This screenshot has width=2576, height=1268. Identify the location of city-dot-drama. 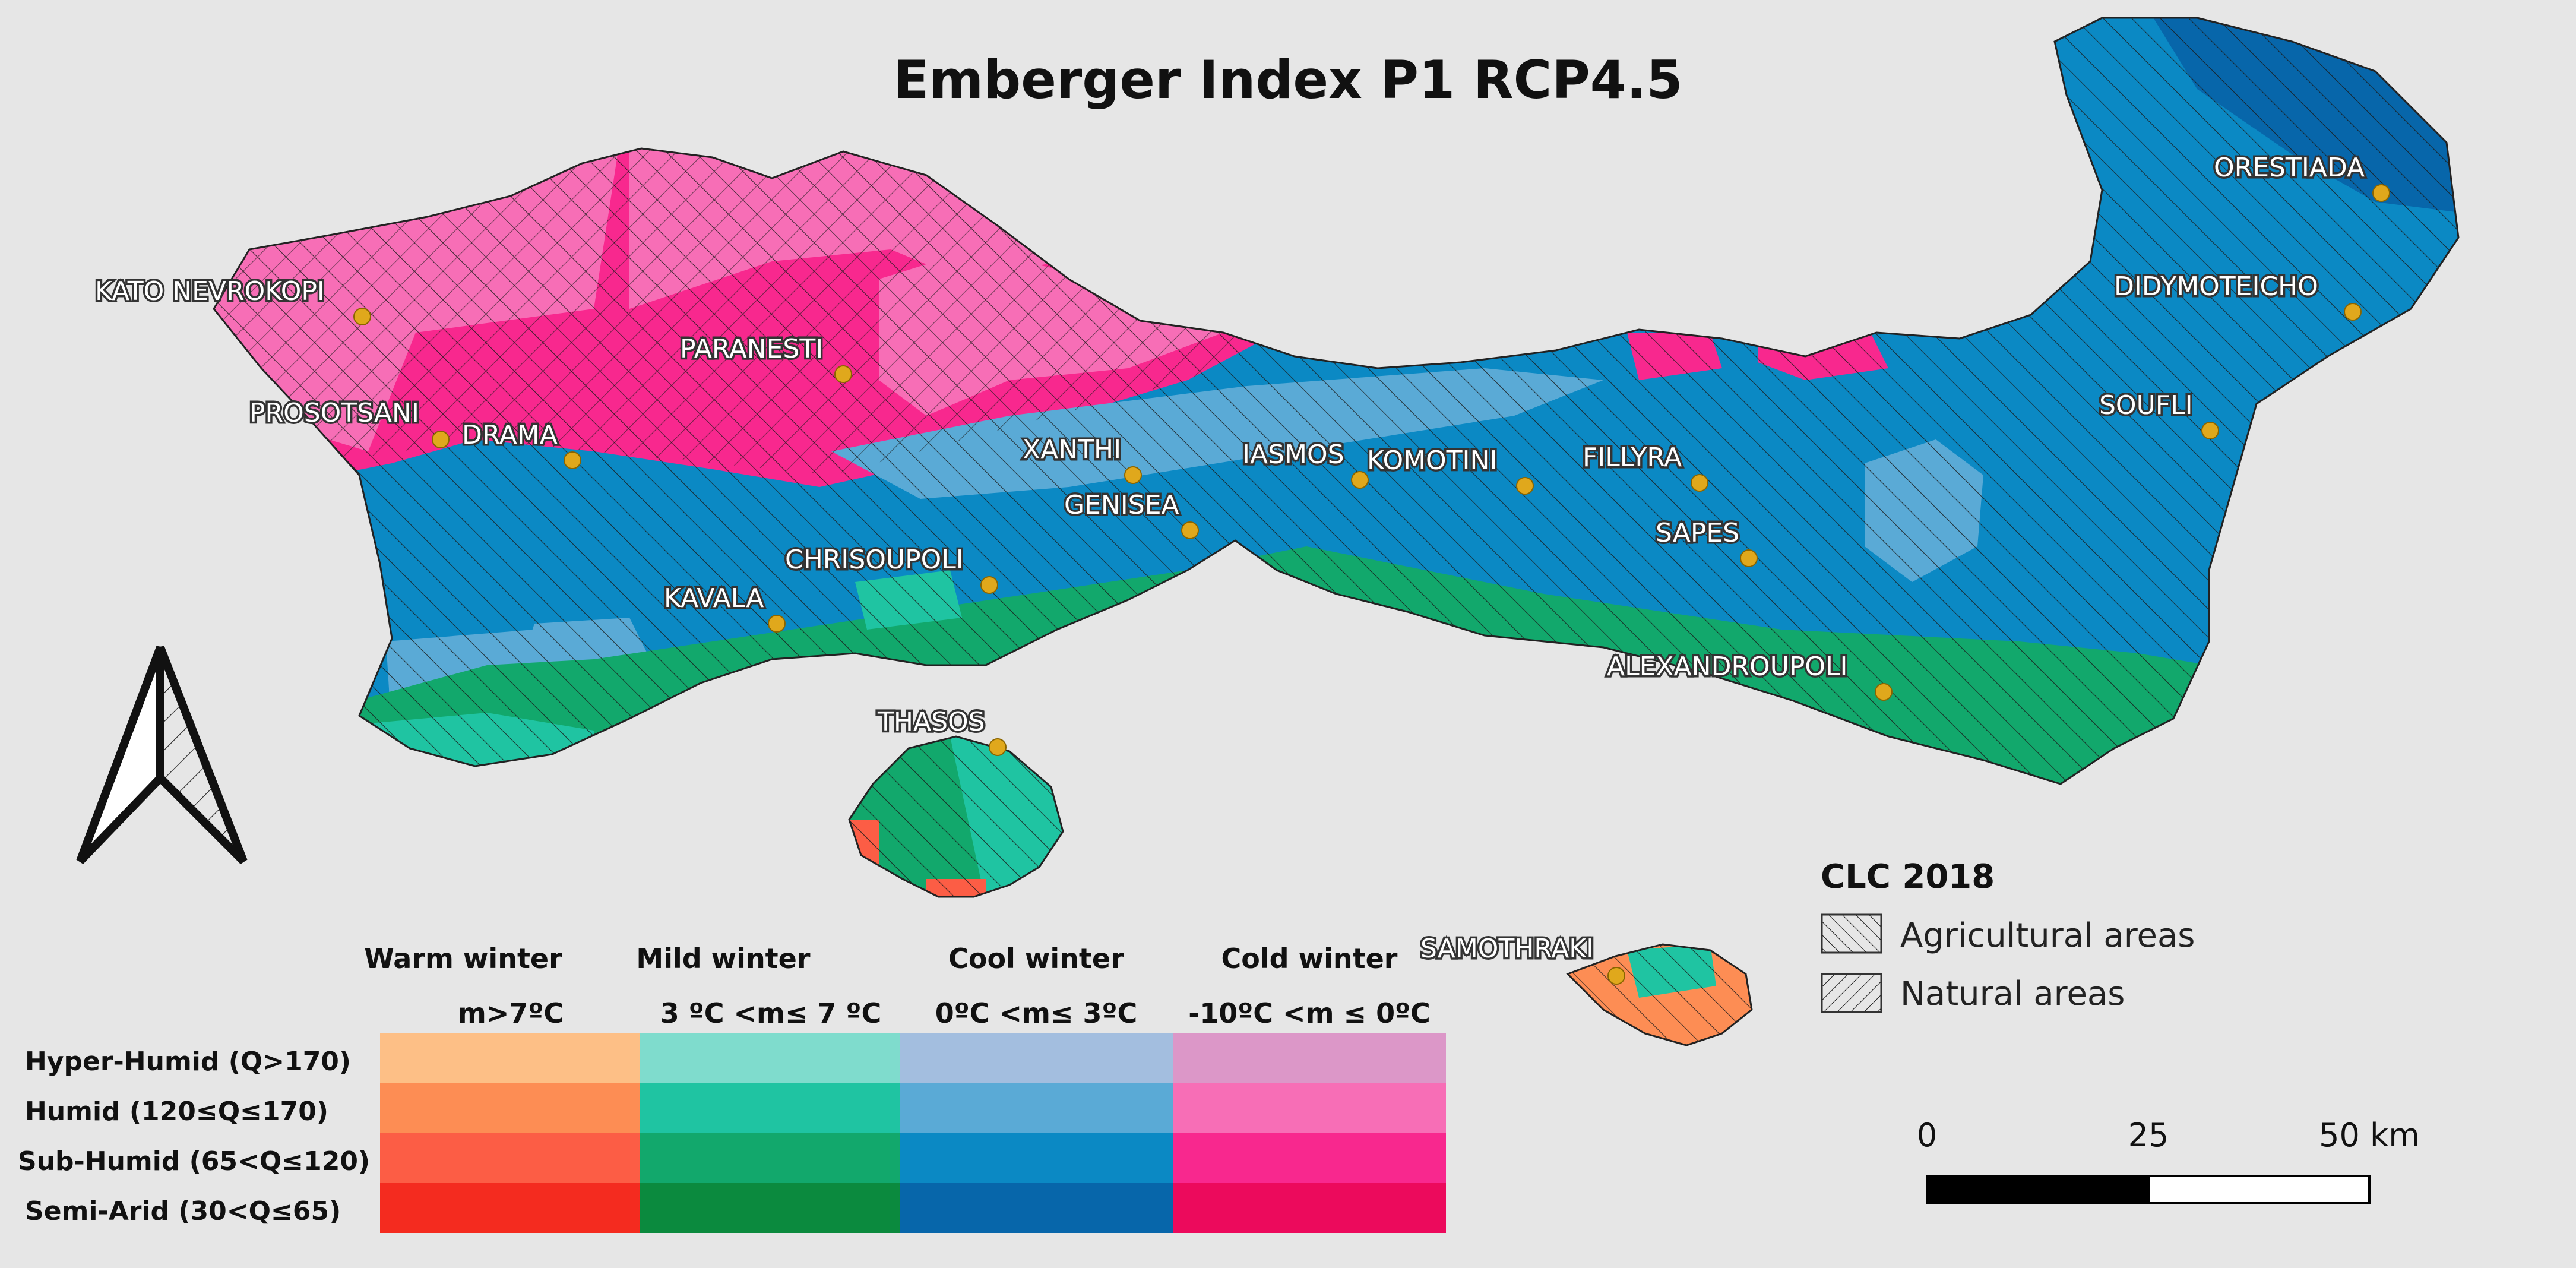
(572, 460).